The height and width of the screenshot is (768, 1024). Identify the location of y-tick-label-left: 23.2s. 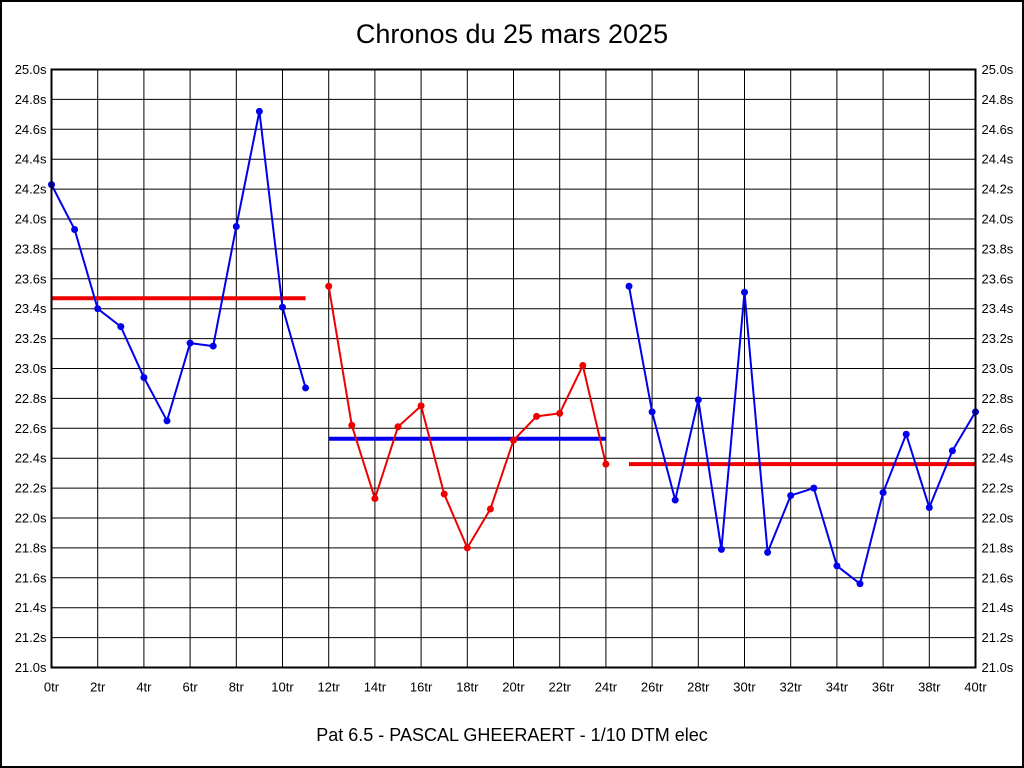
(31, 338).